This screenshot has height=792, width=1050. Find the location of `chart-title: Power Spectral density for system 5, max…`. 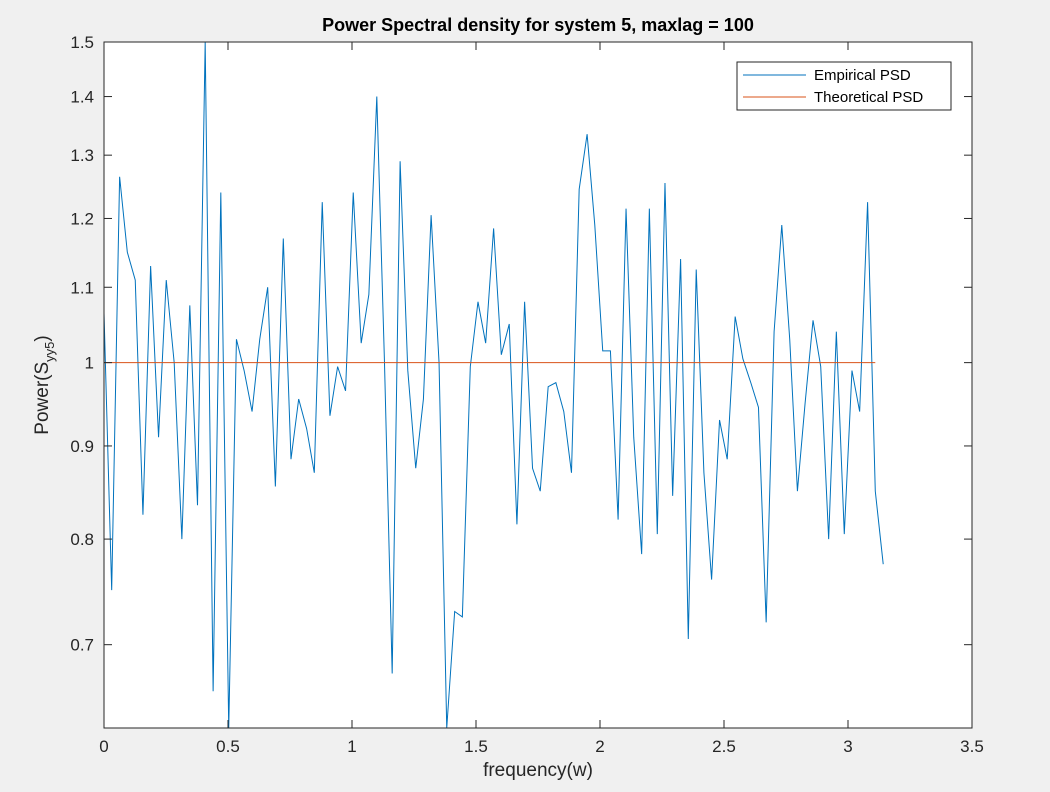

chart-title: Power Spectral density for system 5, max… is located at coordinates (538, 25).